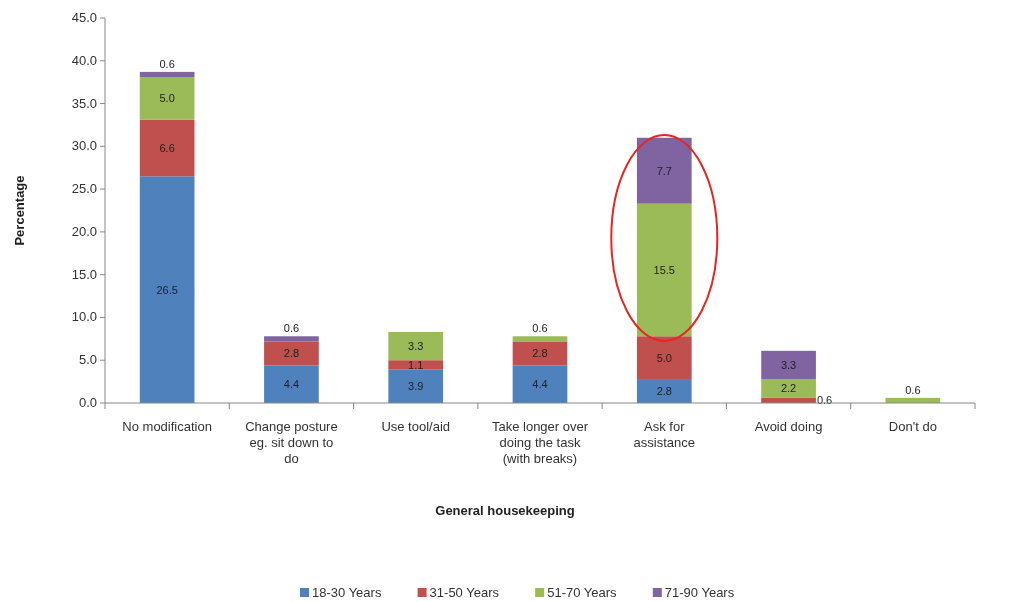 Image resolution: width=1013 pixels, height=602 pixels. I want to click on data-label: 7.7, so click(664, 170).